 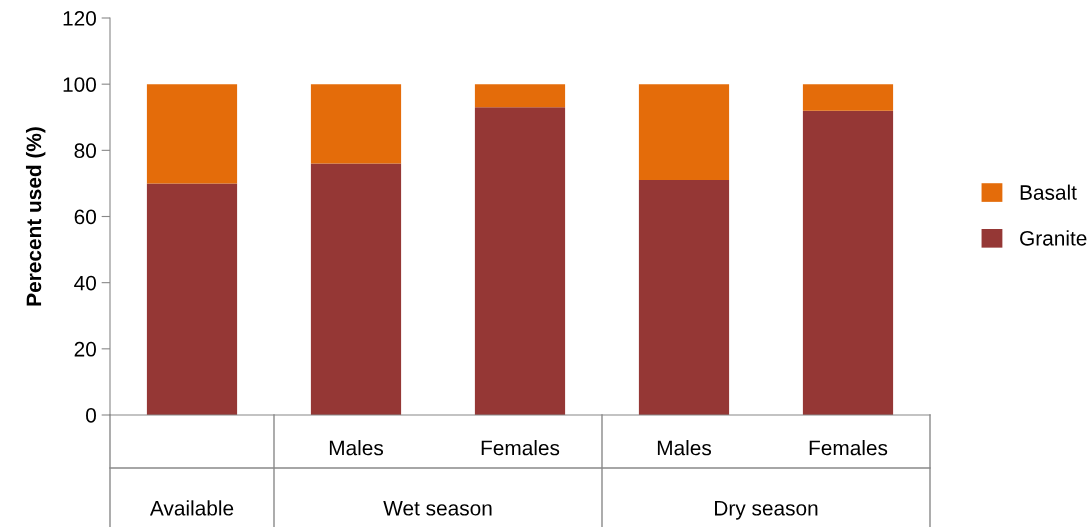 What do you see at coordinates (437, 508) in the screenshot?
I see `text: Wet season` at bounding box center [437, 508].